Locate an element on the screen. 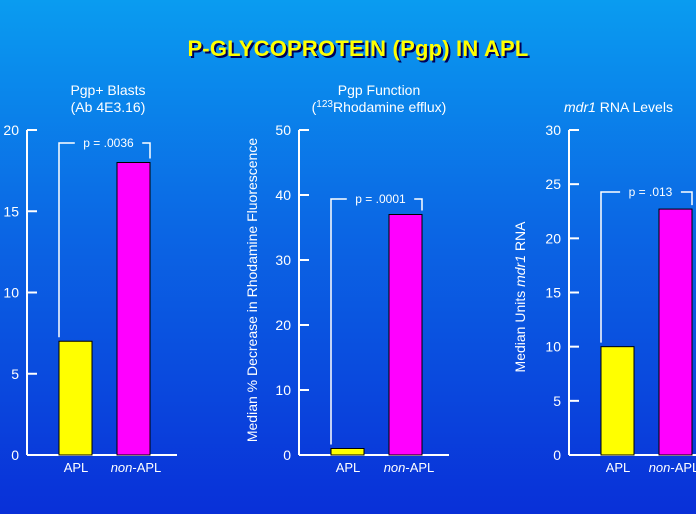 This screenshot has width=696, height=514. page-title: P-GLYCOPROTEIN (Pgp) IN APL is located at coordinates (358, 48).